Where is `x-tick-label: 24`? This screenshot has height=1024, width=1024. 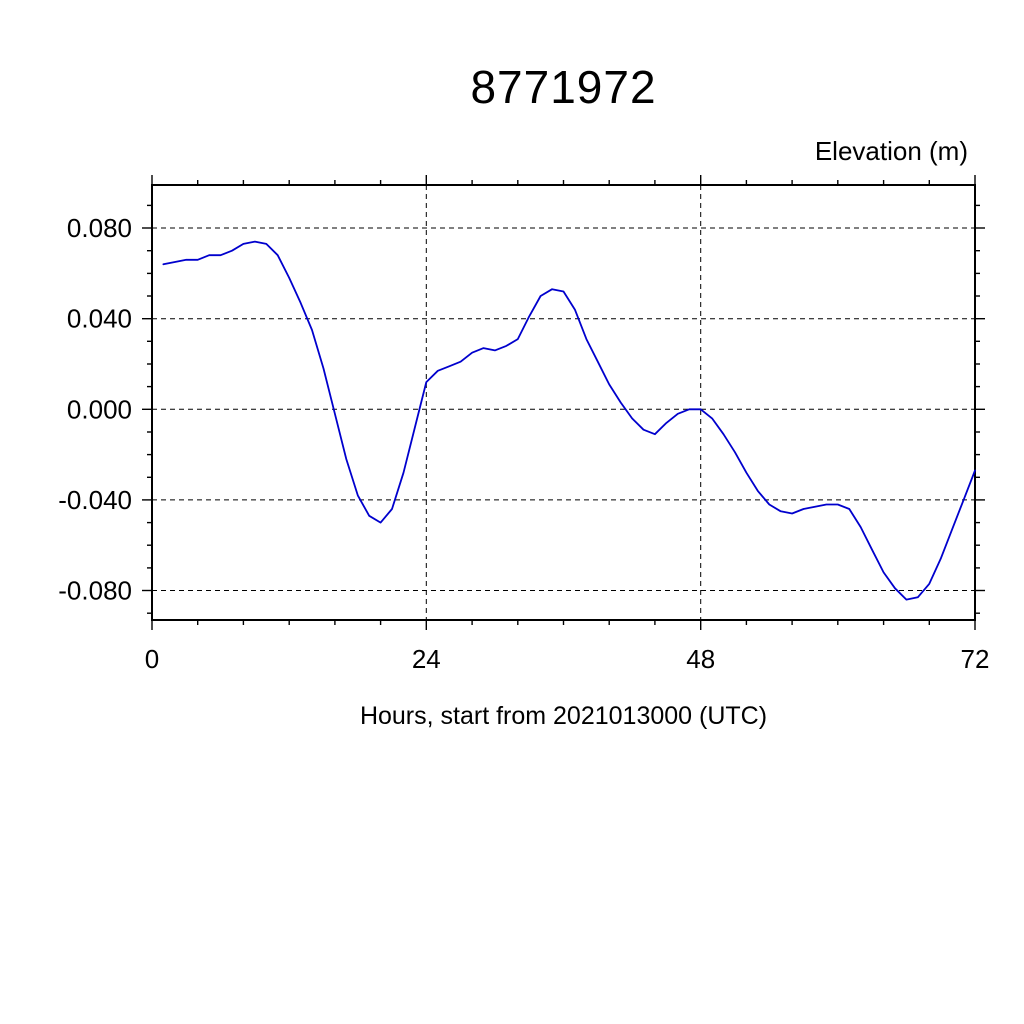 x-tick-label: 24 is located at coordinates (426, 659).